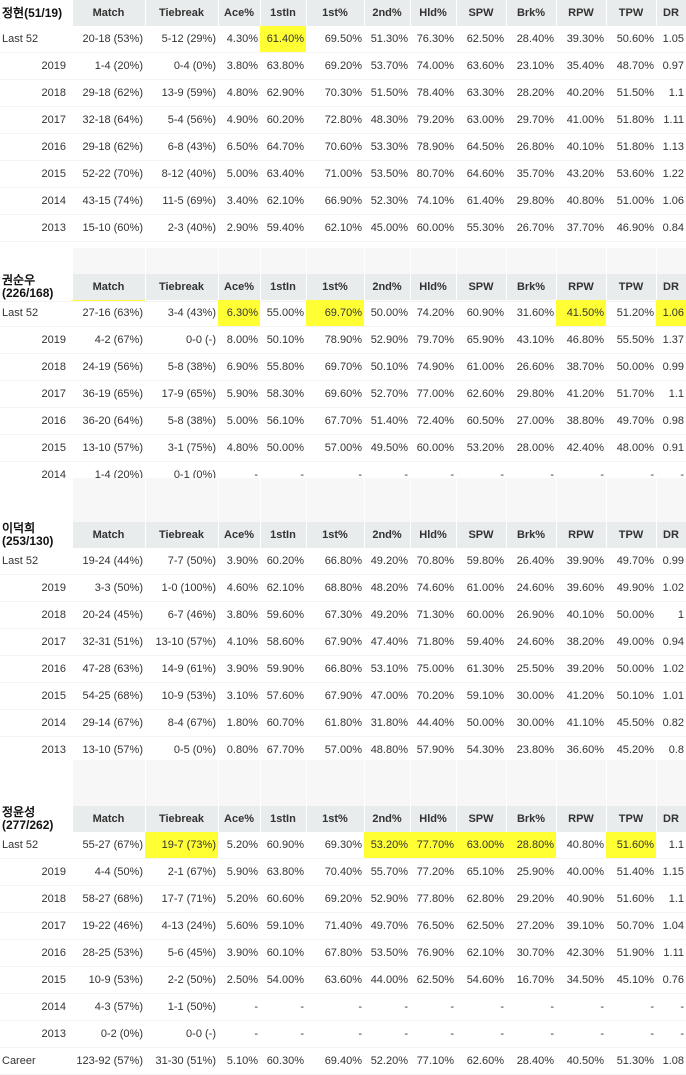 The height and width of the screenshot is (1075, 686). Describe the element at coordinates (181, 1034) in the screenshot. I see `stat-cell: 0-0 (-)` at that location.